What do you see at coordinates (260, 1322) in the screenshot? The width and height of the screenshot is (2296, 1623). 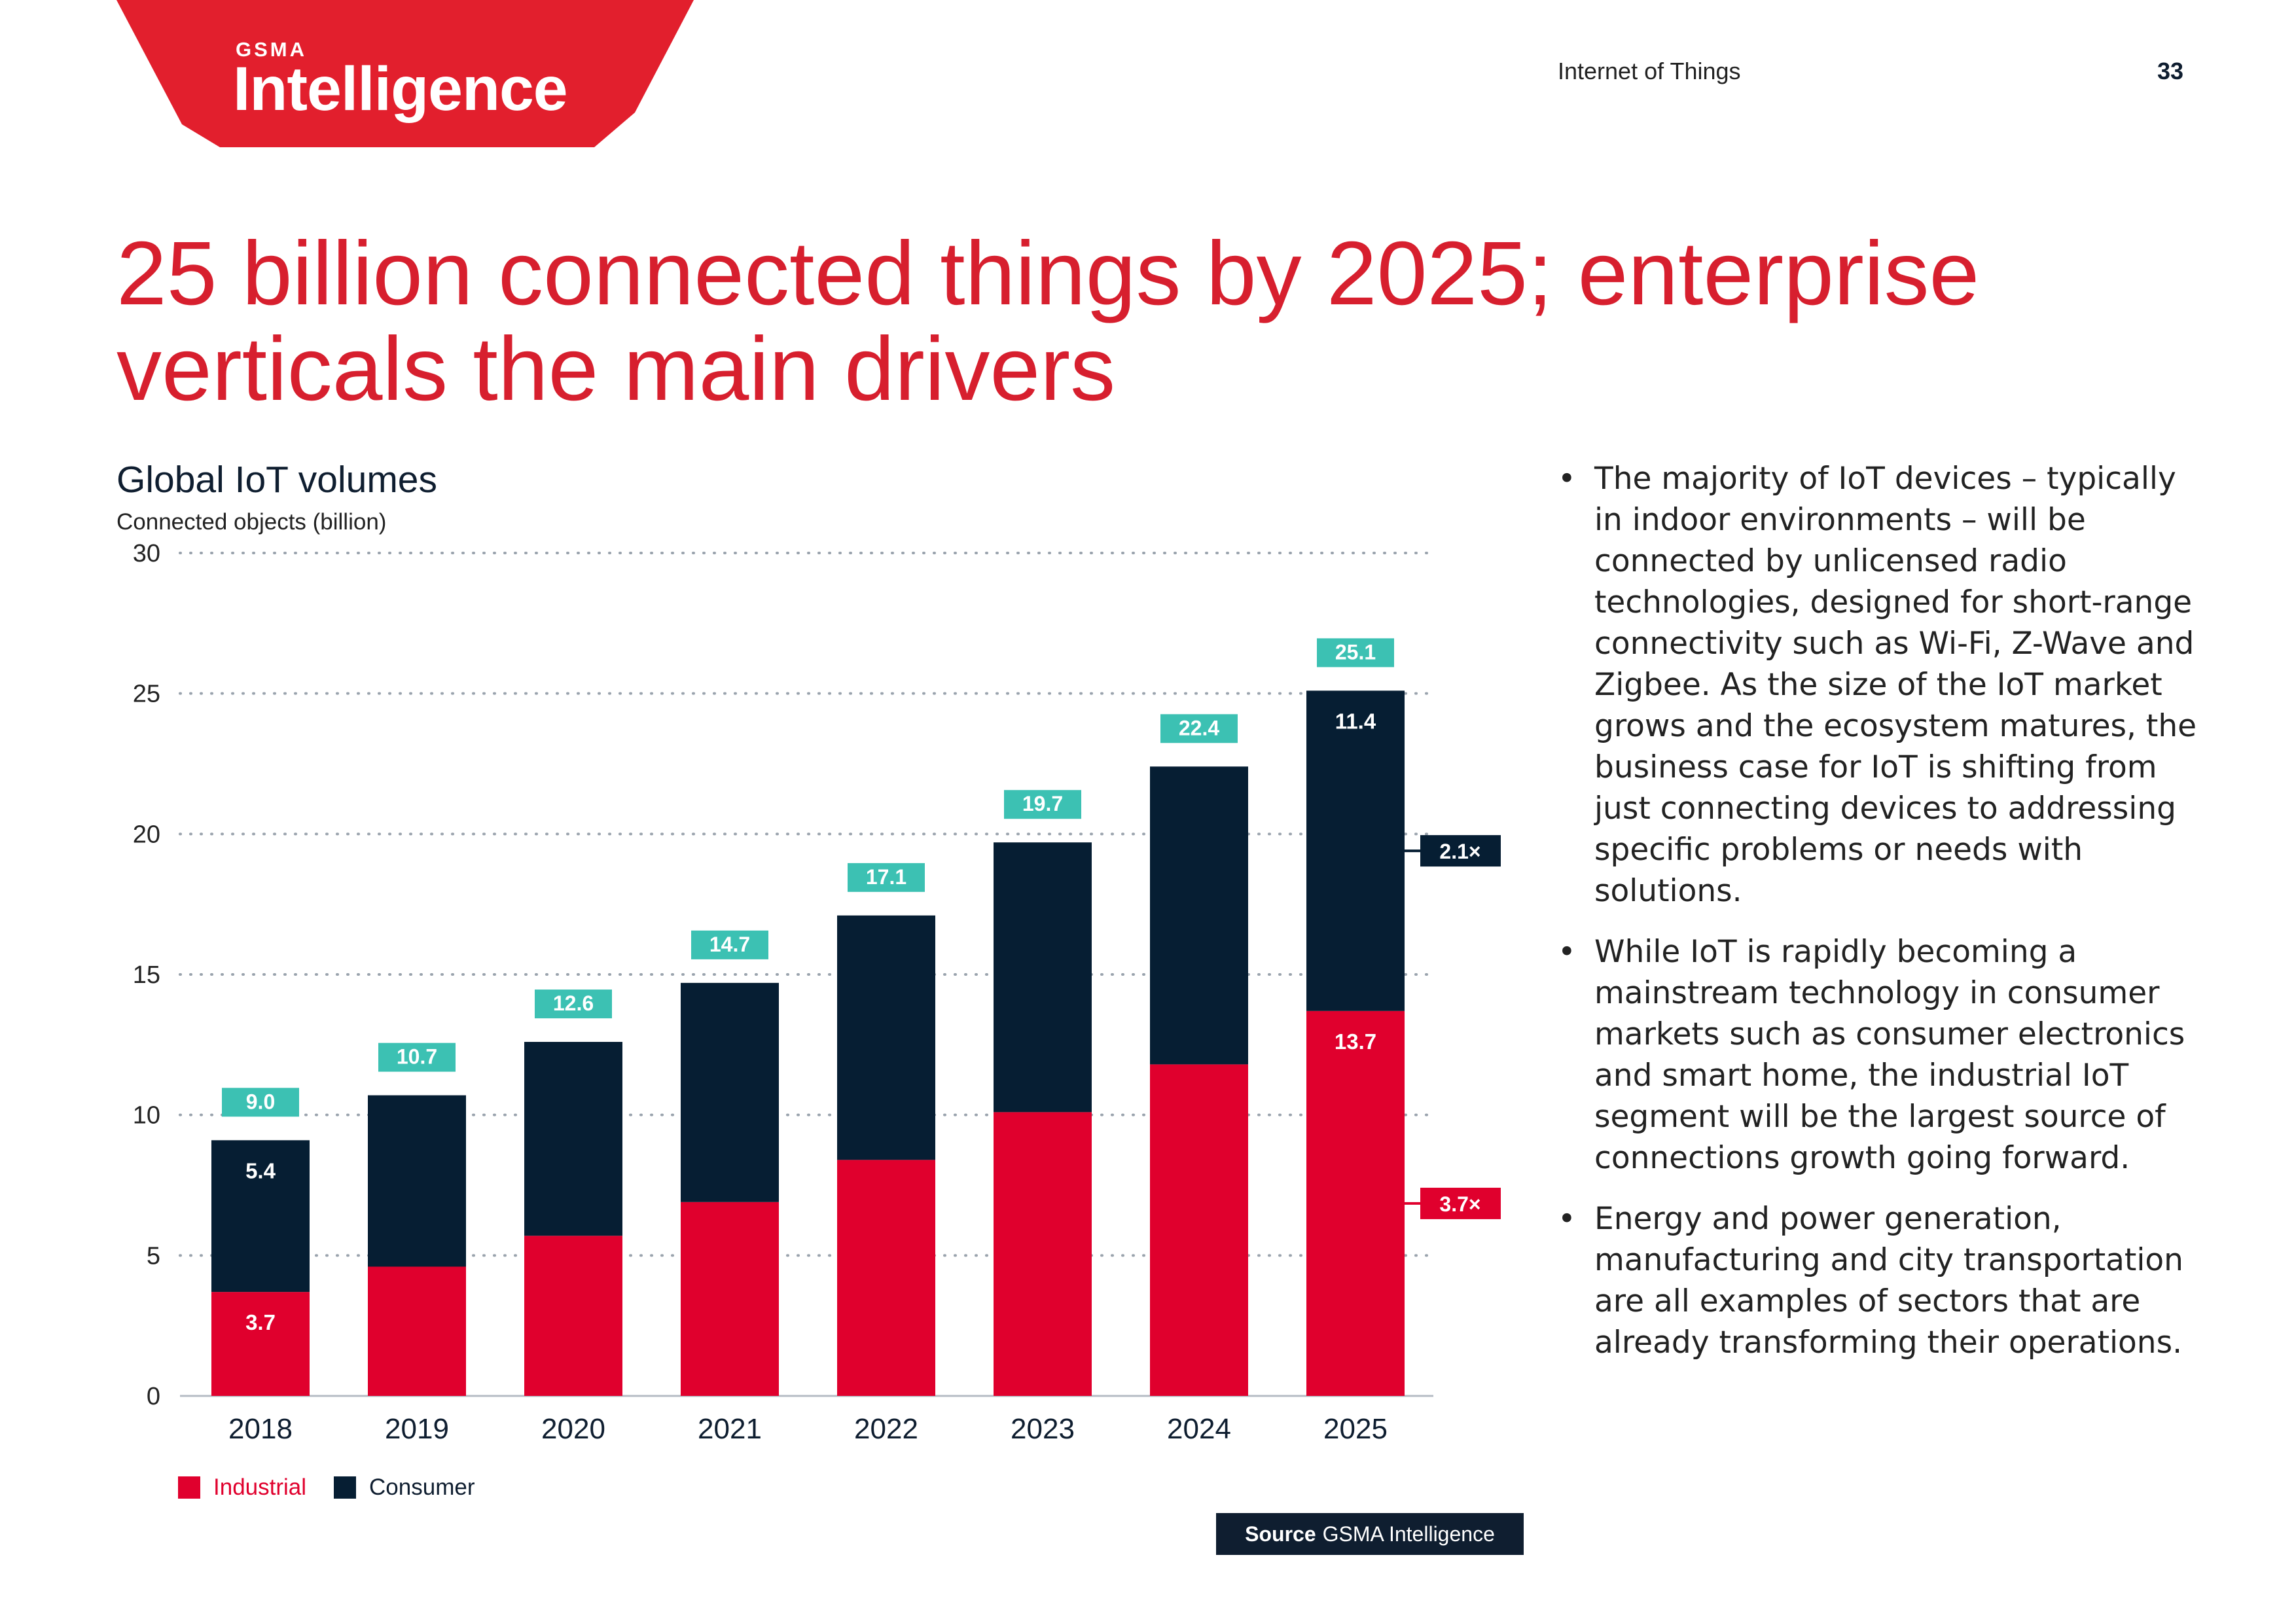 I see `segment-label: 3.7` at bounding box center [260, 1322].